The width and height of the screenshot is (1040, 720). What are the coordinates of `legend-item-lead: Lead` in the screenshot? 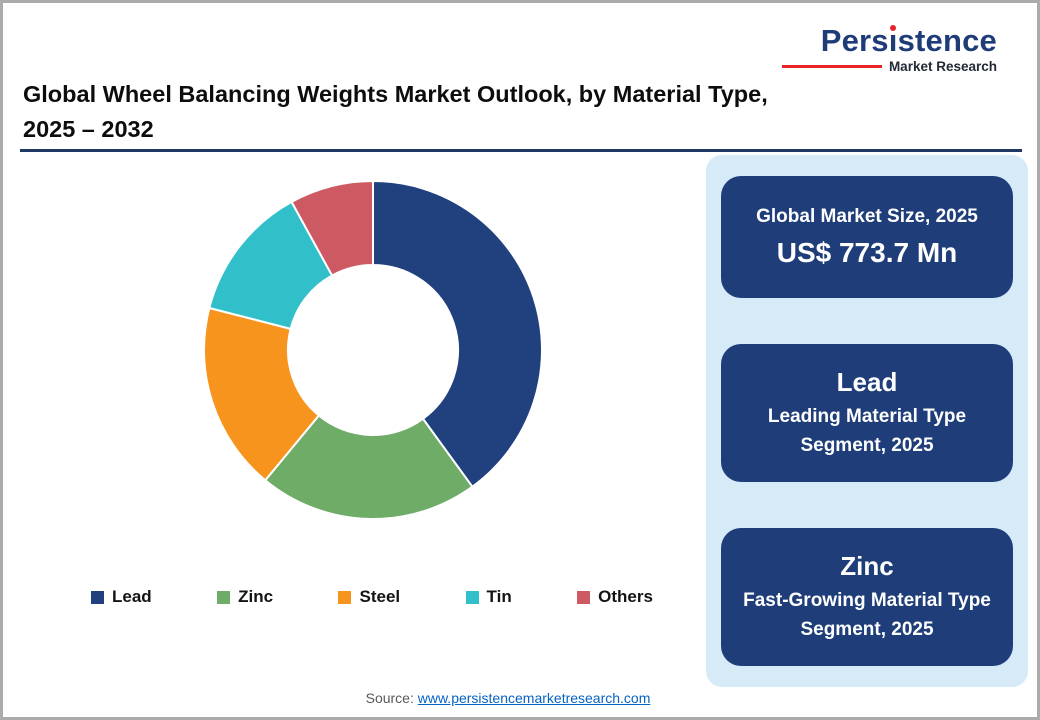 It's located at (121, 597).